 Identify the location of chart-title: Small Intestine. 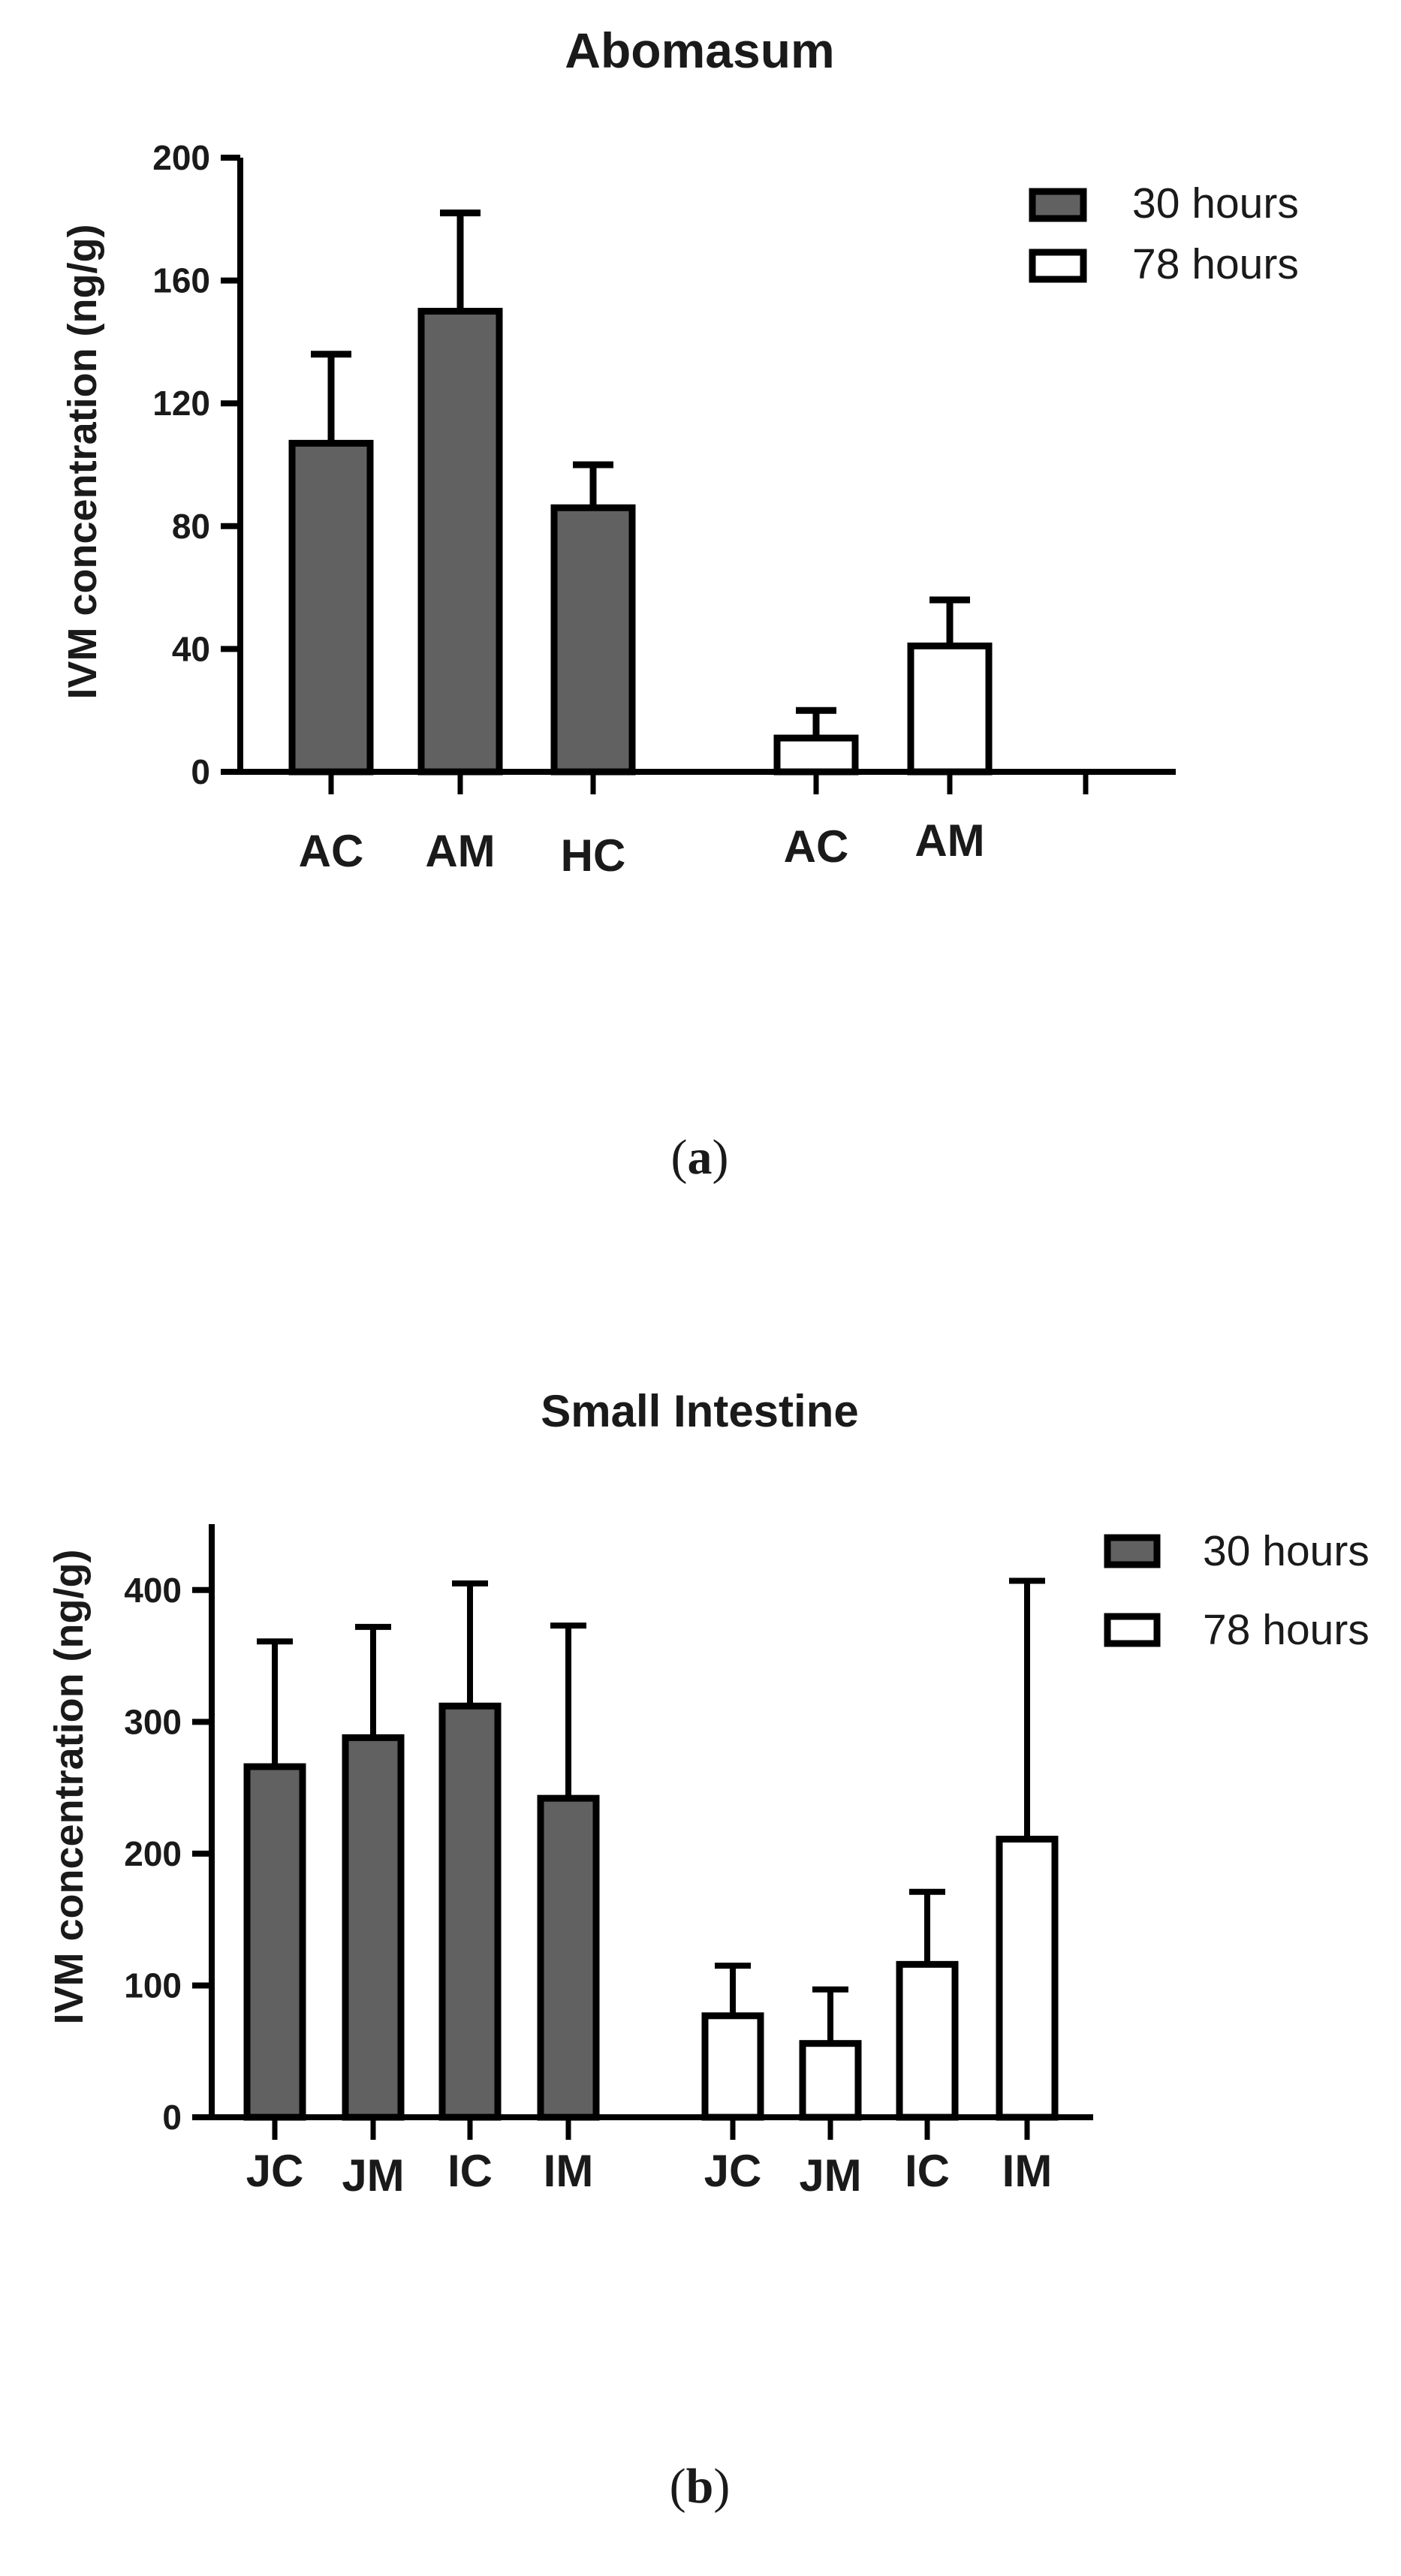
(700, 1411).